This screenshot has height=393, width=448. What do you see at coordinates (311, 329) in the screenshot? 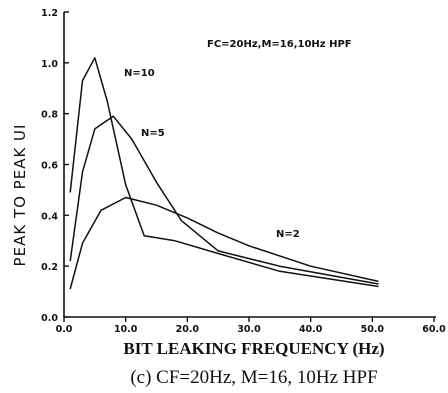
I see `x-tick-label: 40.0` at bounding box center [311, 329].